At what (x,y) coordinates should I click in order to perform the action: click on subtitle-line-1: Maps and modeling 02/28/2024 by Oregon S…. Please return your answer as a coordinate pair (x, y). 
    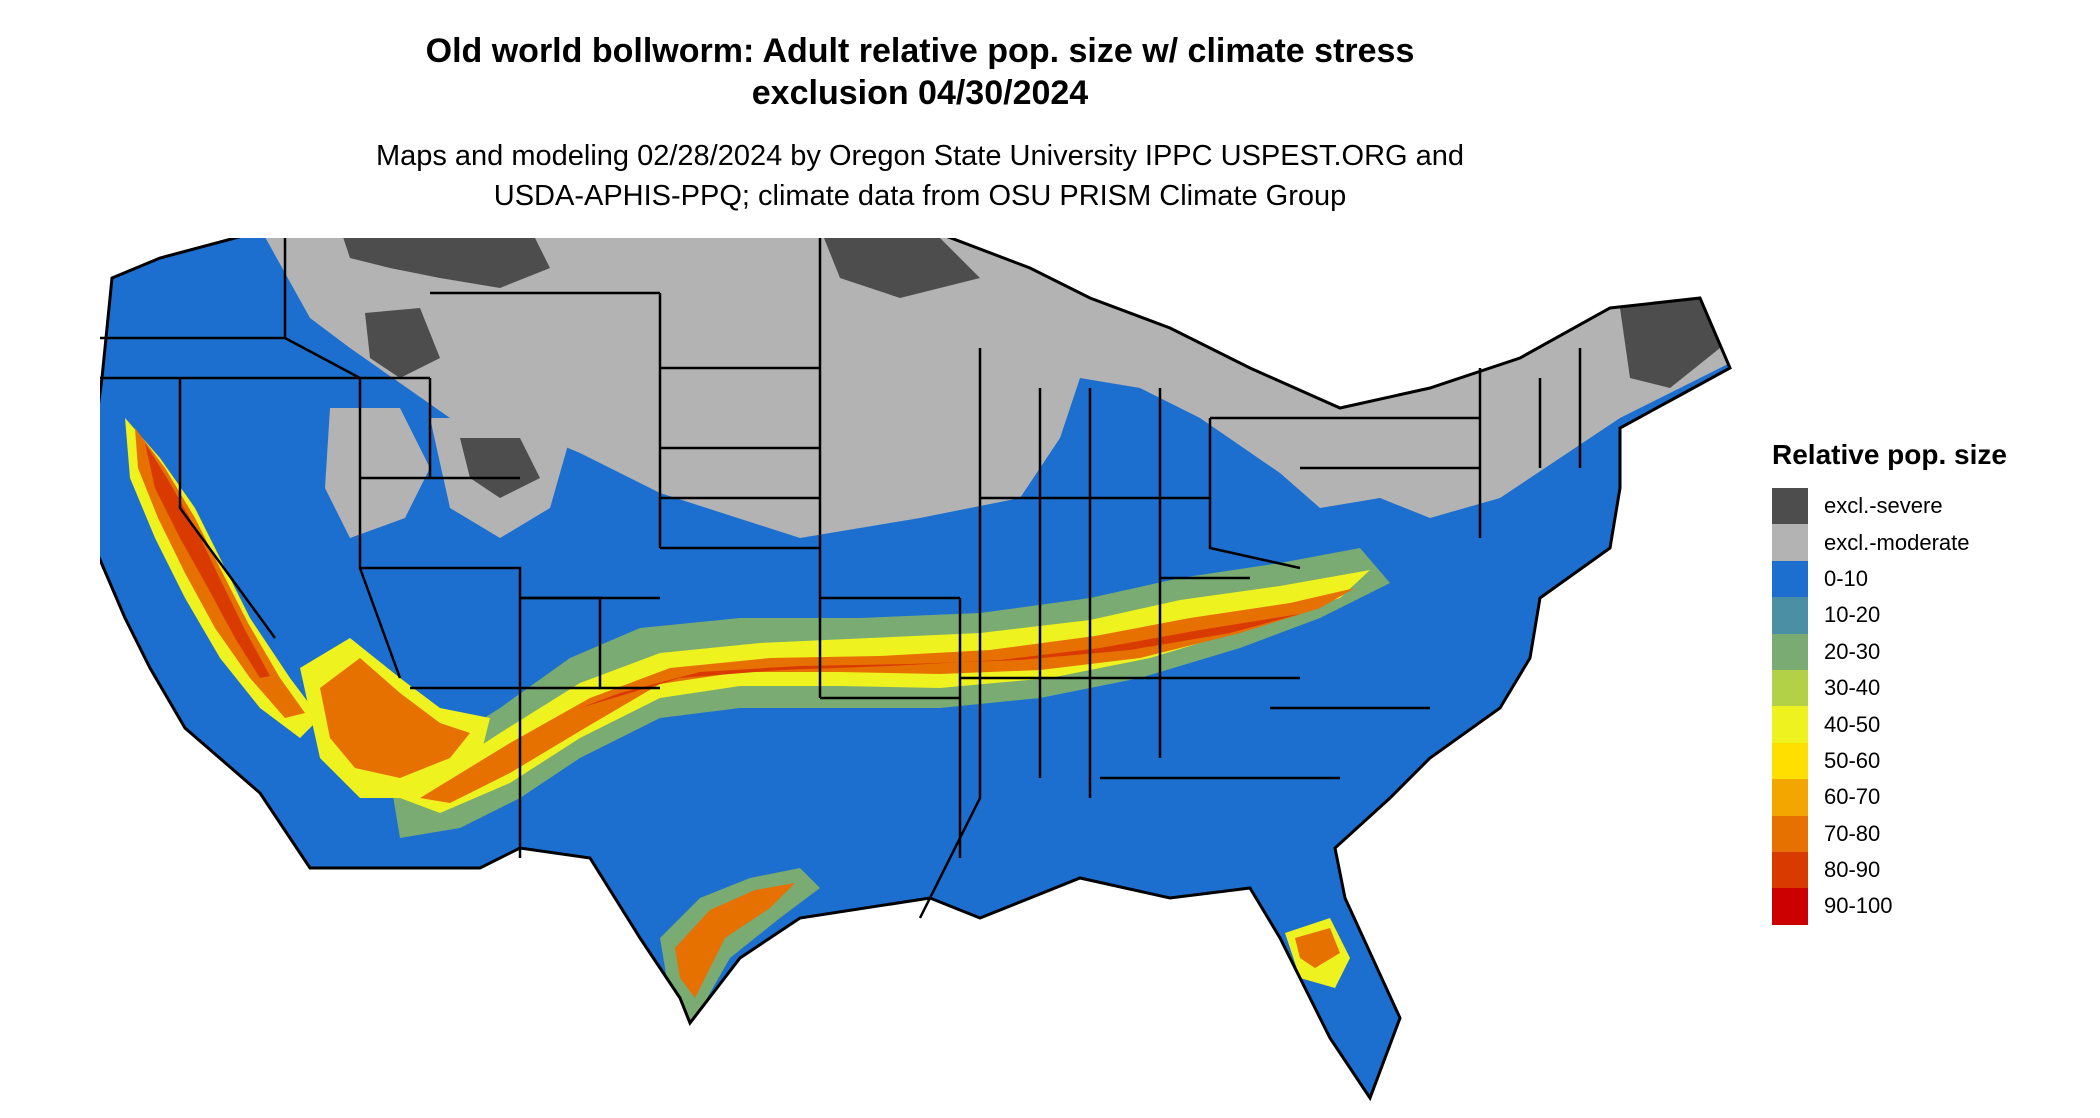
    Looking at the image, I should click on (920, 156).